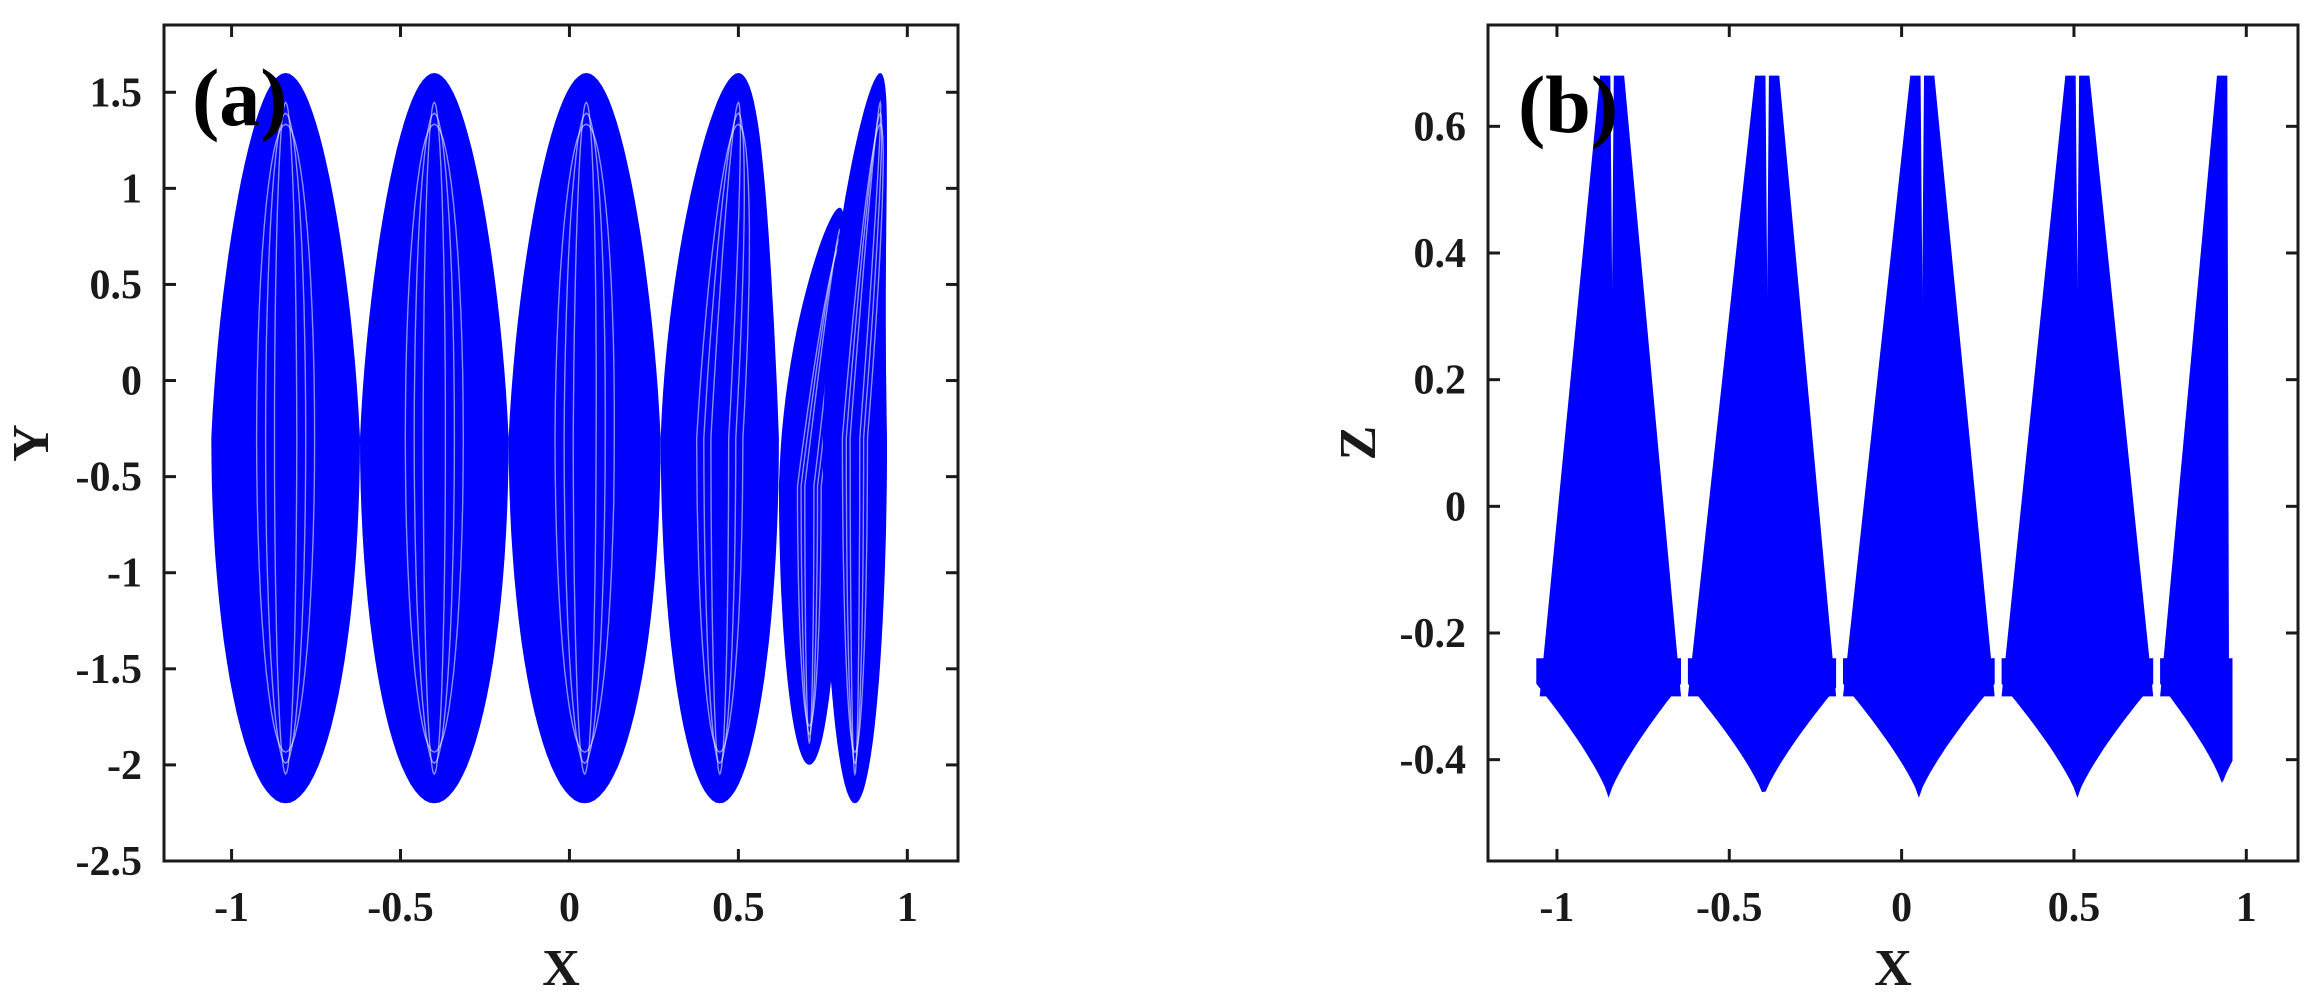 The width and height of the screenshot is (2306, 1007). I want to click on y-tick-label: -0.5, so click(109, 478).